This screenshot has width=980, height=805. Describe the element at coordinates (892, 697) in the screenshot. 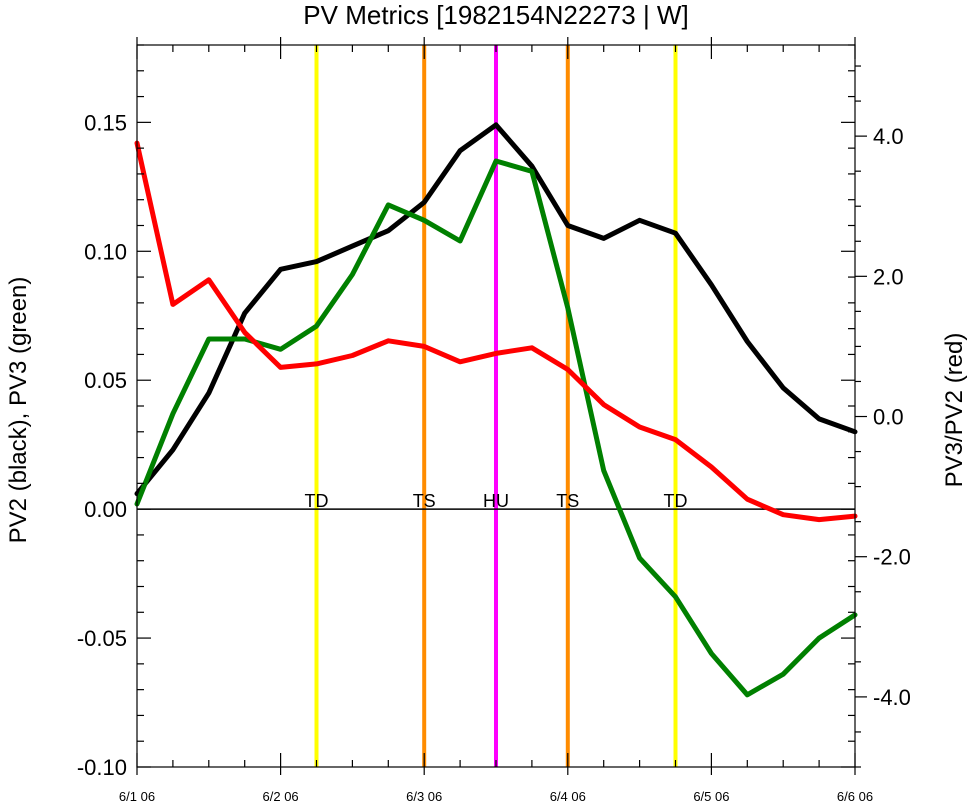

I see `axis-tick-label: -4.0` at that location.